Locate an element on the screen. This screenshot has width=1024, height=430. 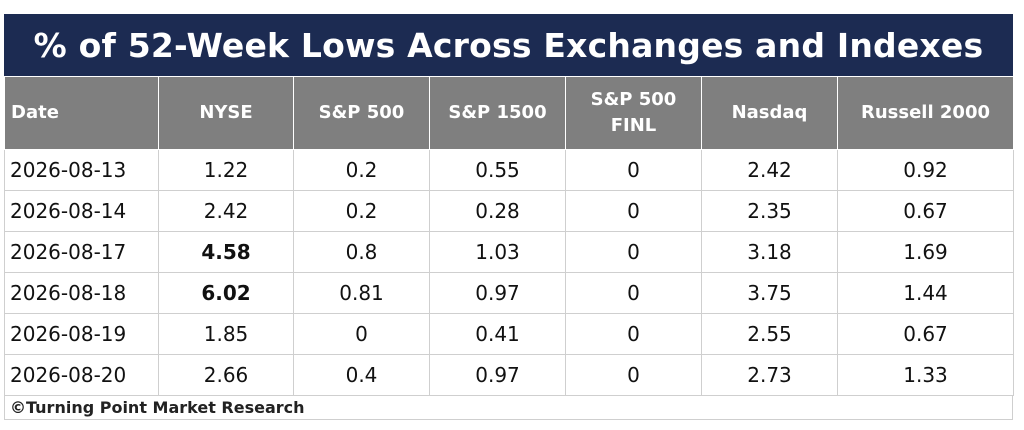
column-header-label: S&P 1500 is located at coordinates (497, 112).